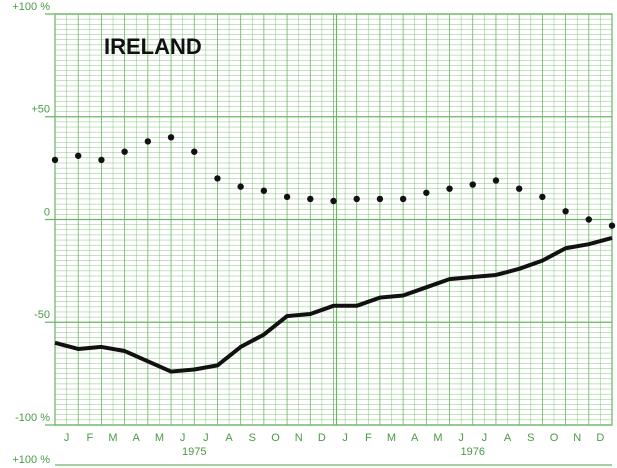 The width and height of the screenshot is (617, 468). What do you see at coordinates (40, 110) in the screenshot?
I see `y-tick-label: +50` at bounding box center [40, 110].